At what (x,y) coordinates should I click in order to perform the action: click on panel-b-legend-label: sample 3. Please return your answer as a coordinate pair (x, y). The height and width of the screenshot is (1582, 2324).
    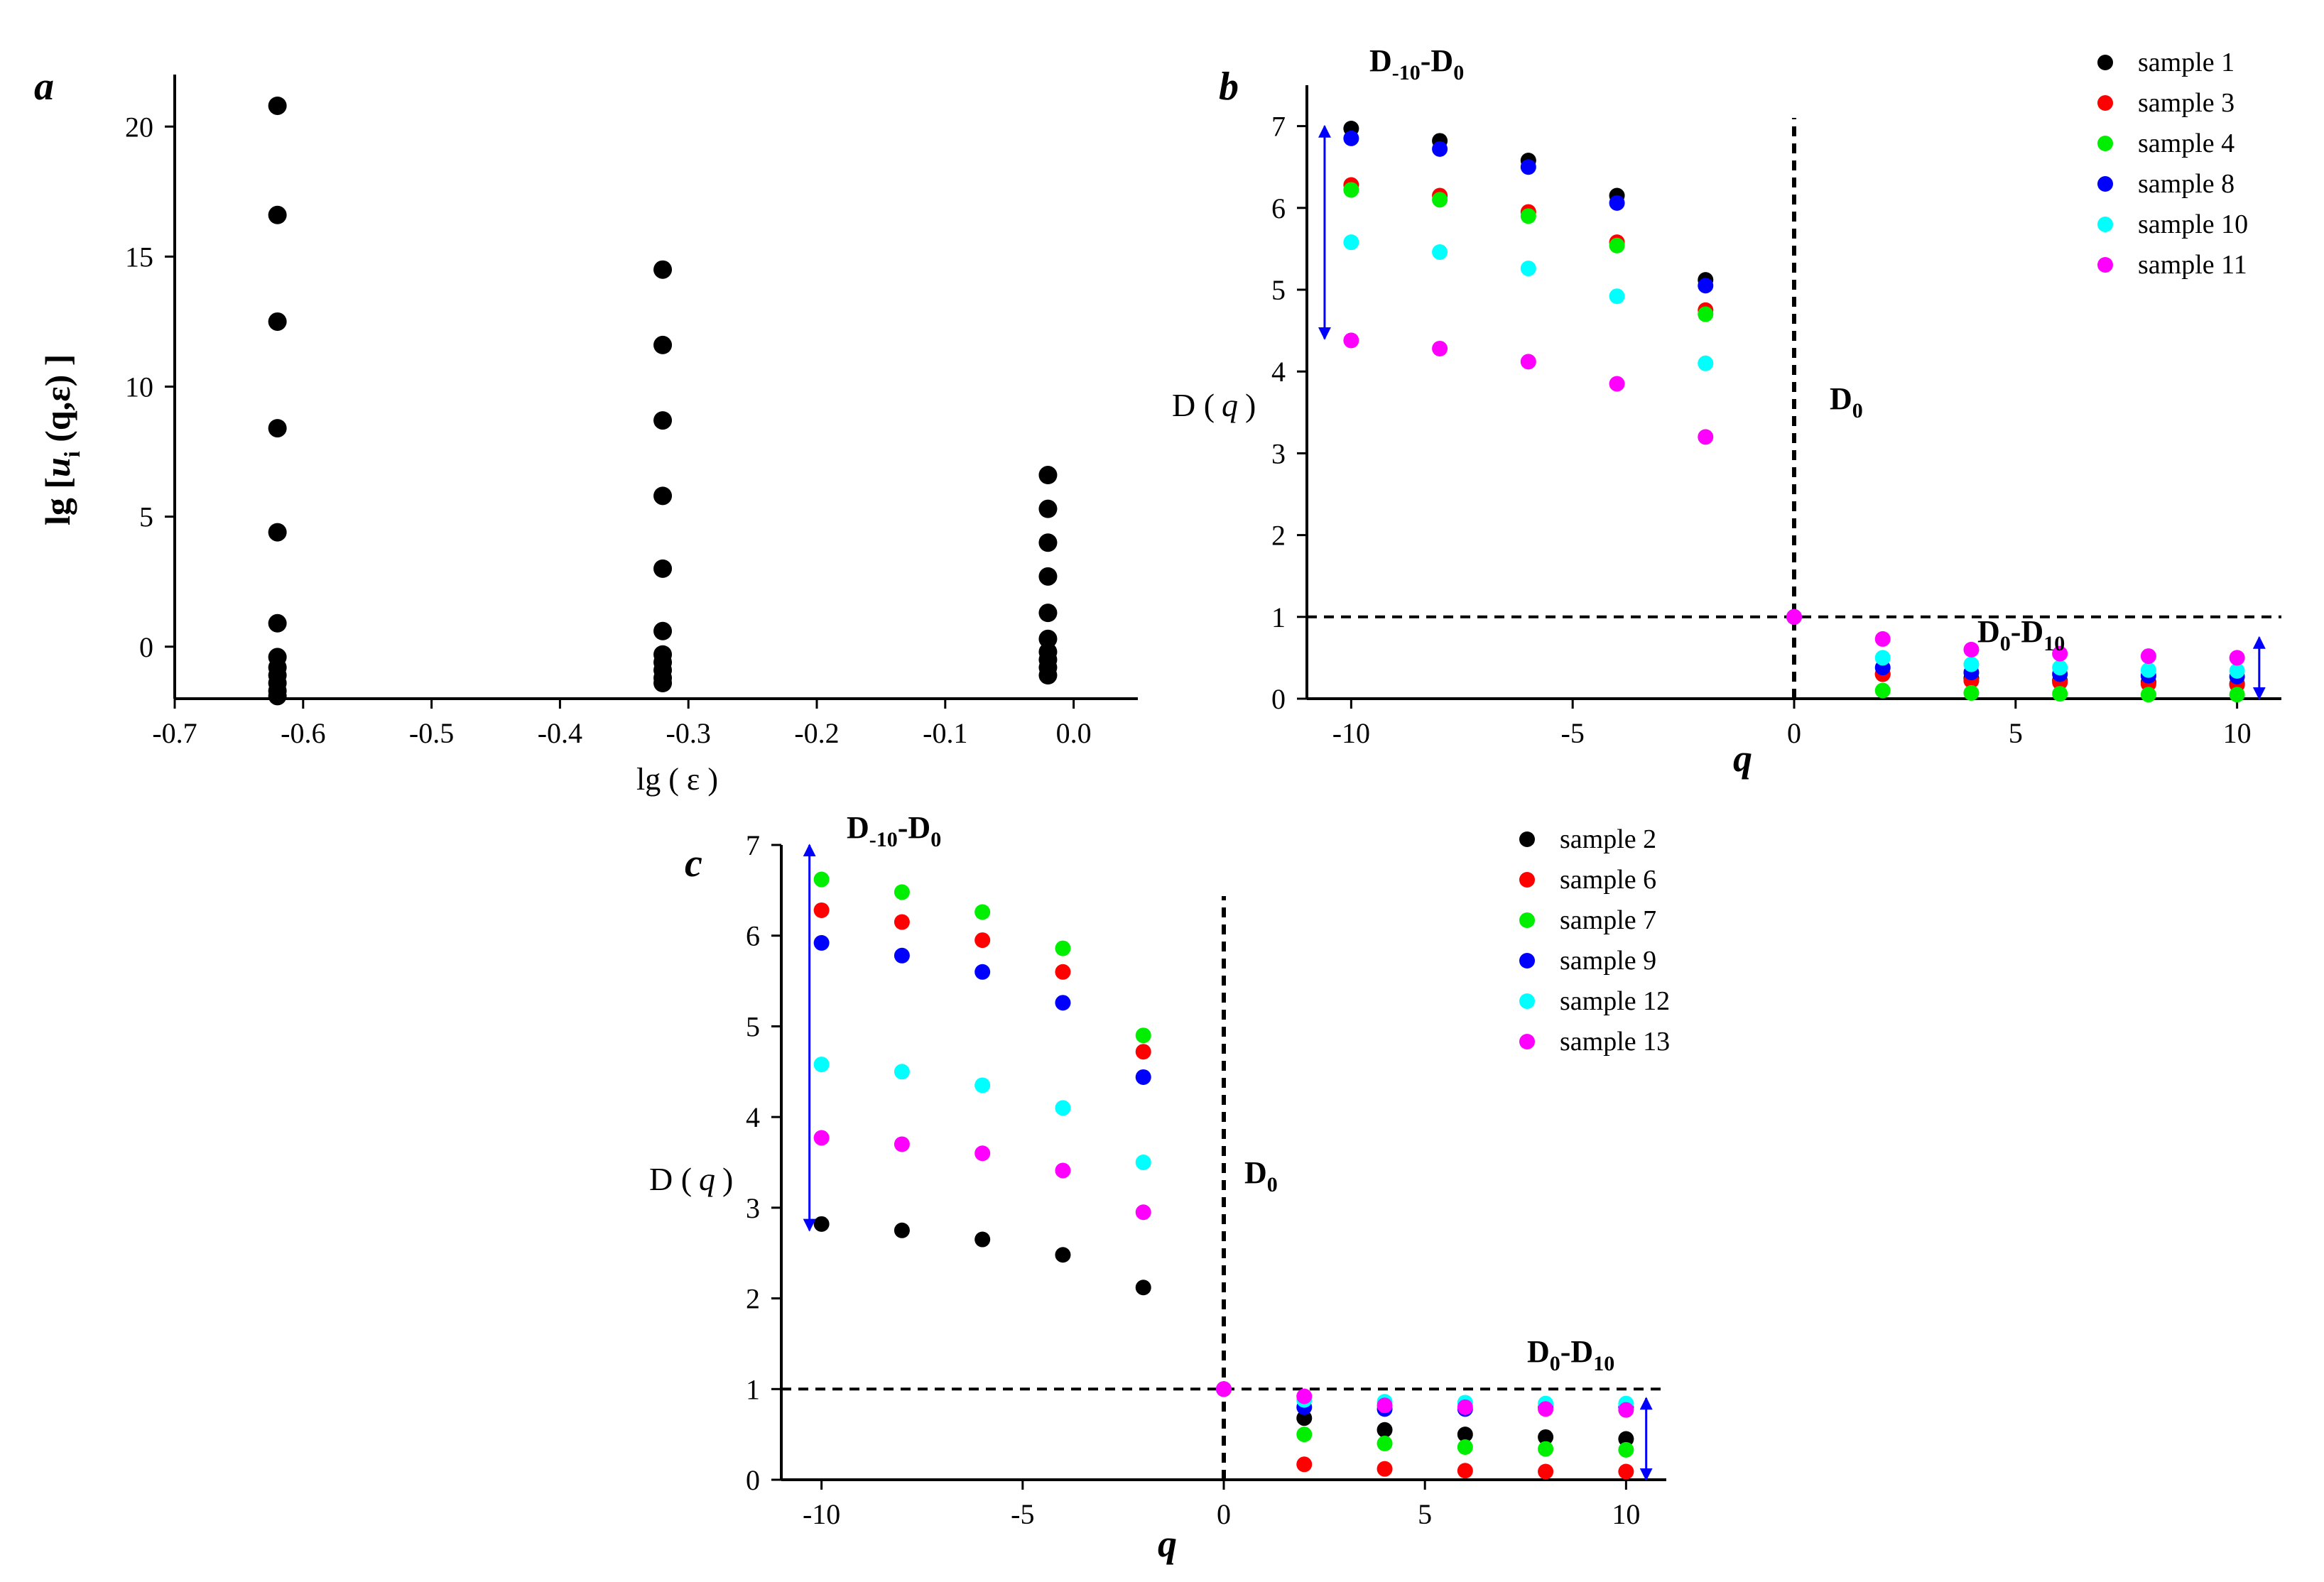
    Looking at the image, I should click on (2186, 103).